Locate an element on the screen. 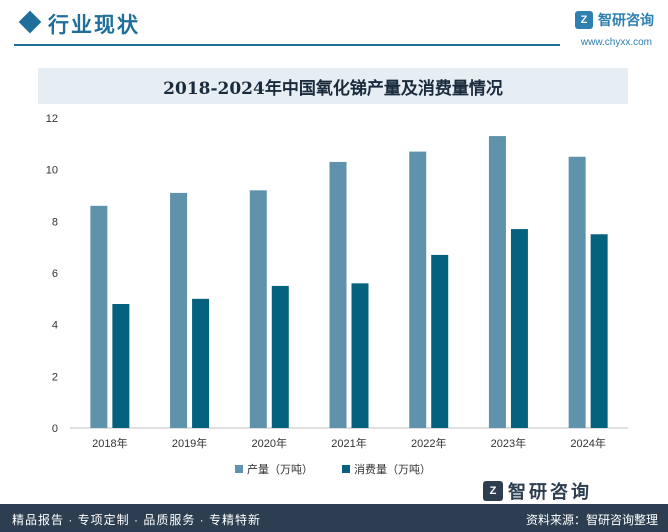 Image resolution: width=668 pixels, height=532 pixels. chart-title: 2018-2024年中国氧化锑产量及消费量情况 is located at coordinates (333, 88).